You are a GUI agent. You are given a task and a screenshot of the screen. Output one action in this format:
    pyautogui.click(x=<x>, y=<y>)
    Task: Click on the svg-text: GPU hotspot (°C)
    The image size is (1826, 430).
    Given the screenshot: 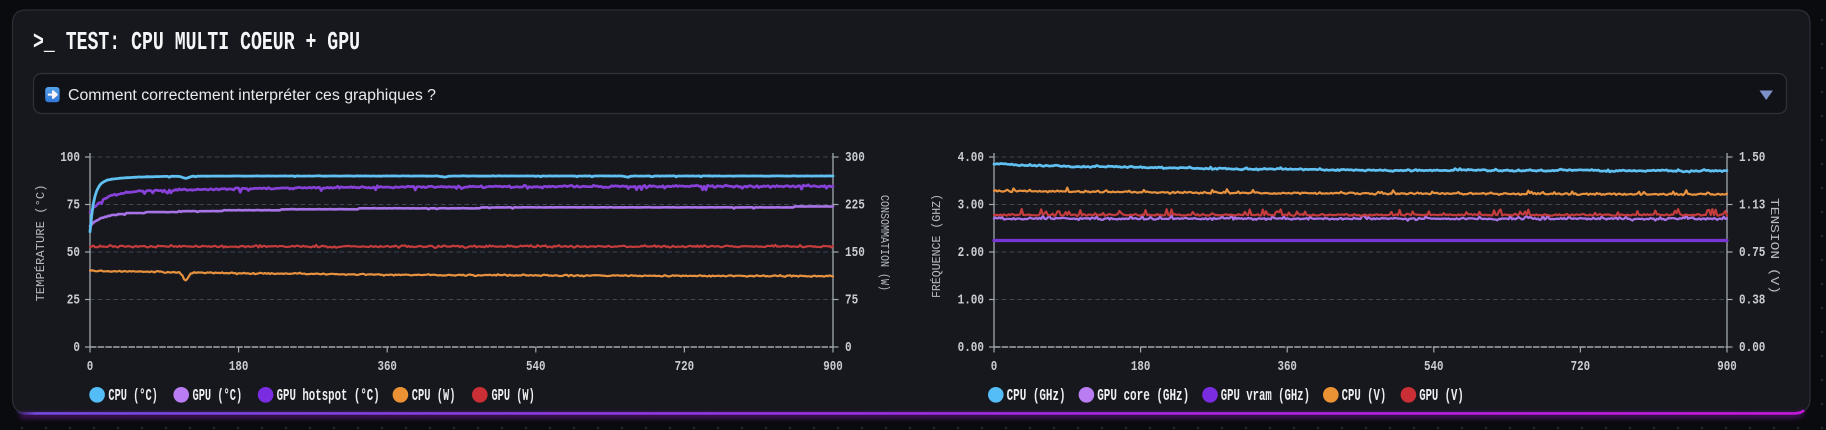 What is the action you would take?
    pyautogui.click(x=328, y=395)
    